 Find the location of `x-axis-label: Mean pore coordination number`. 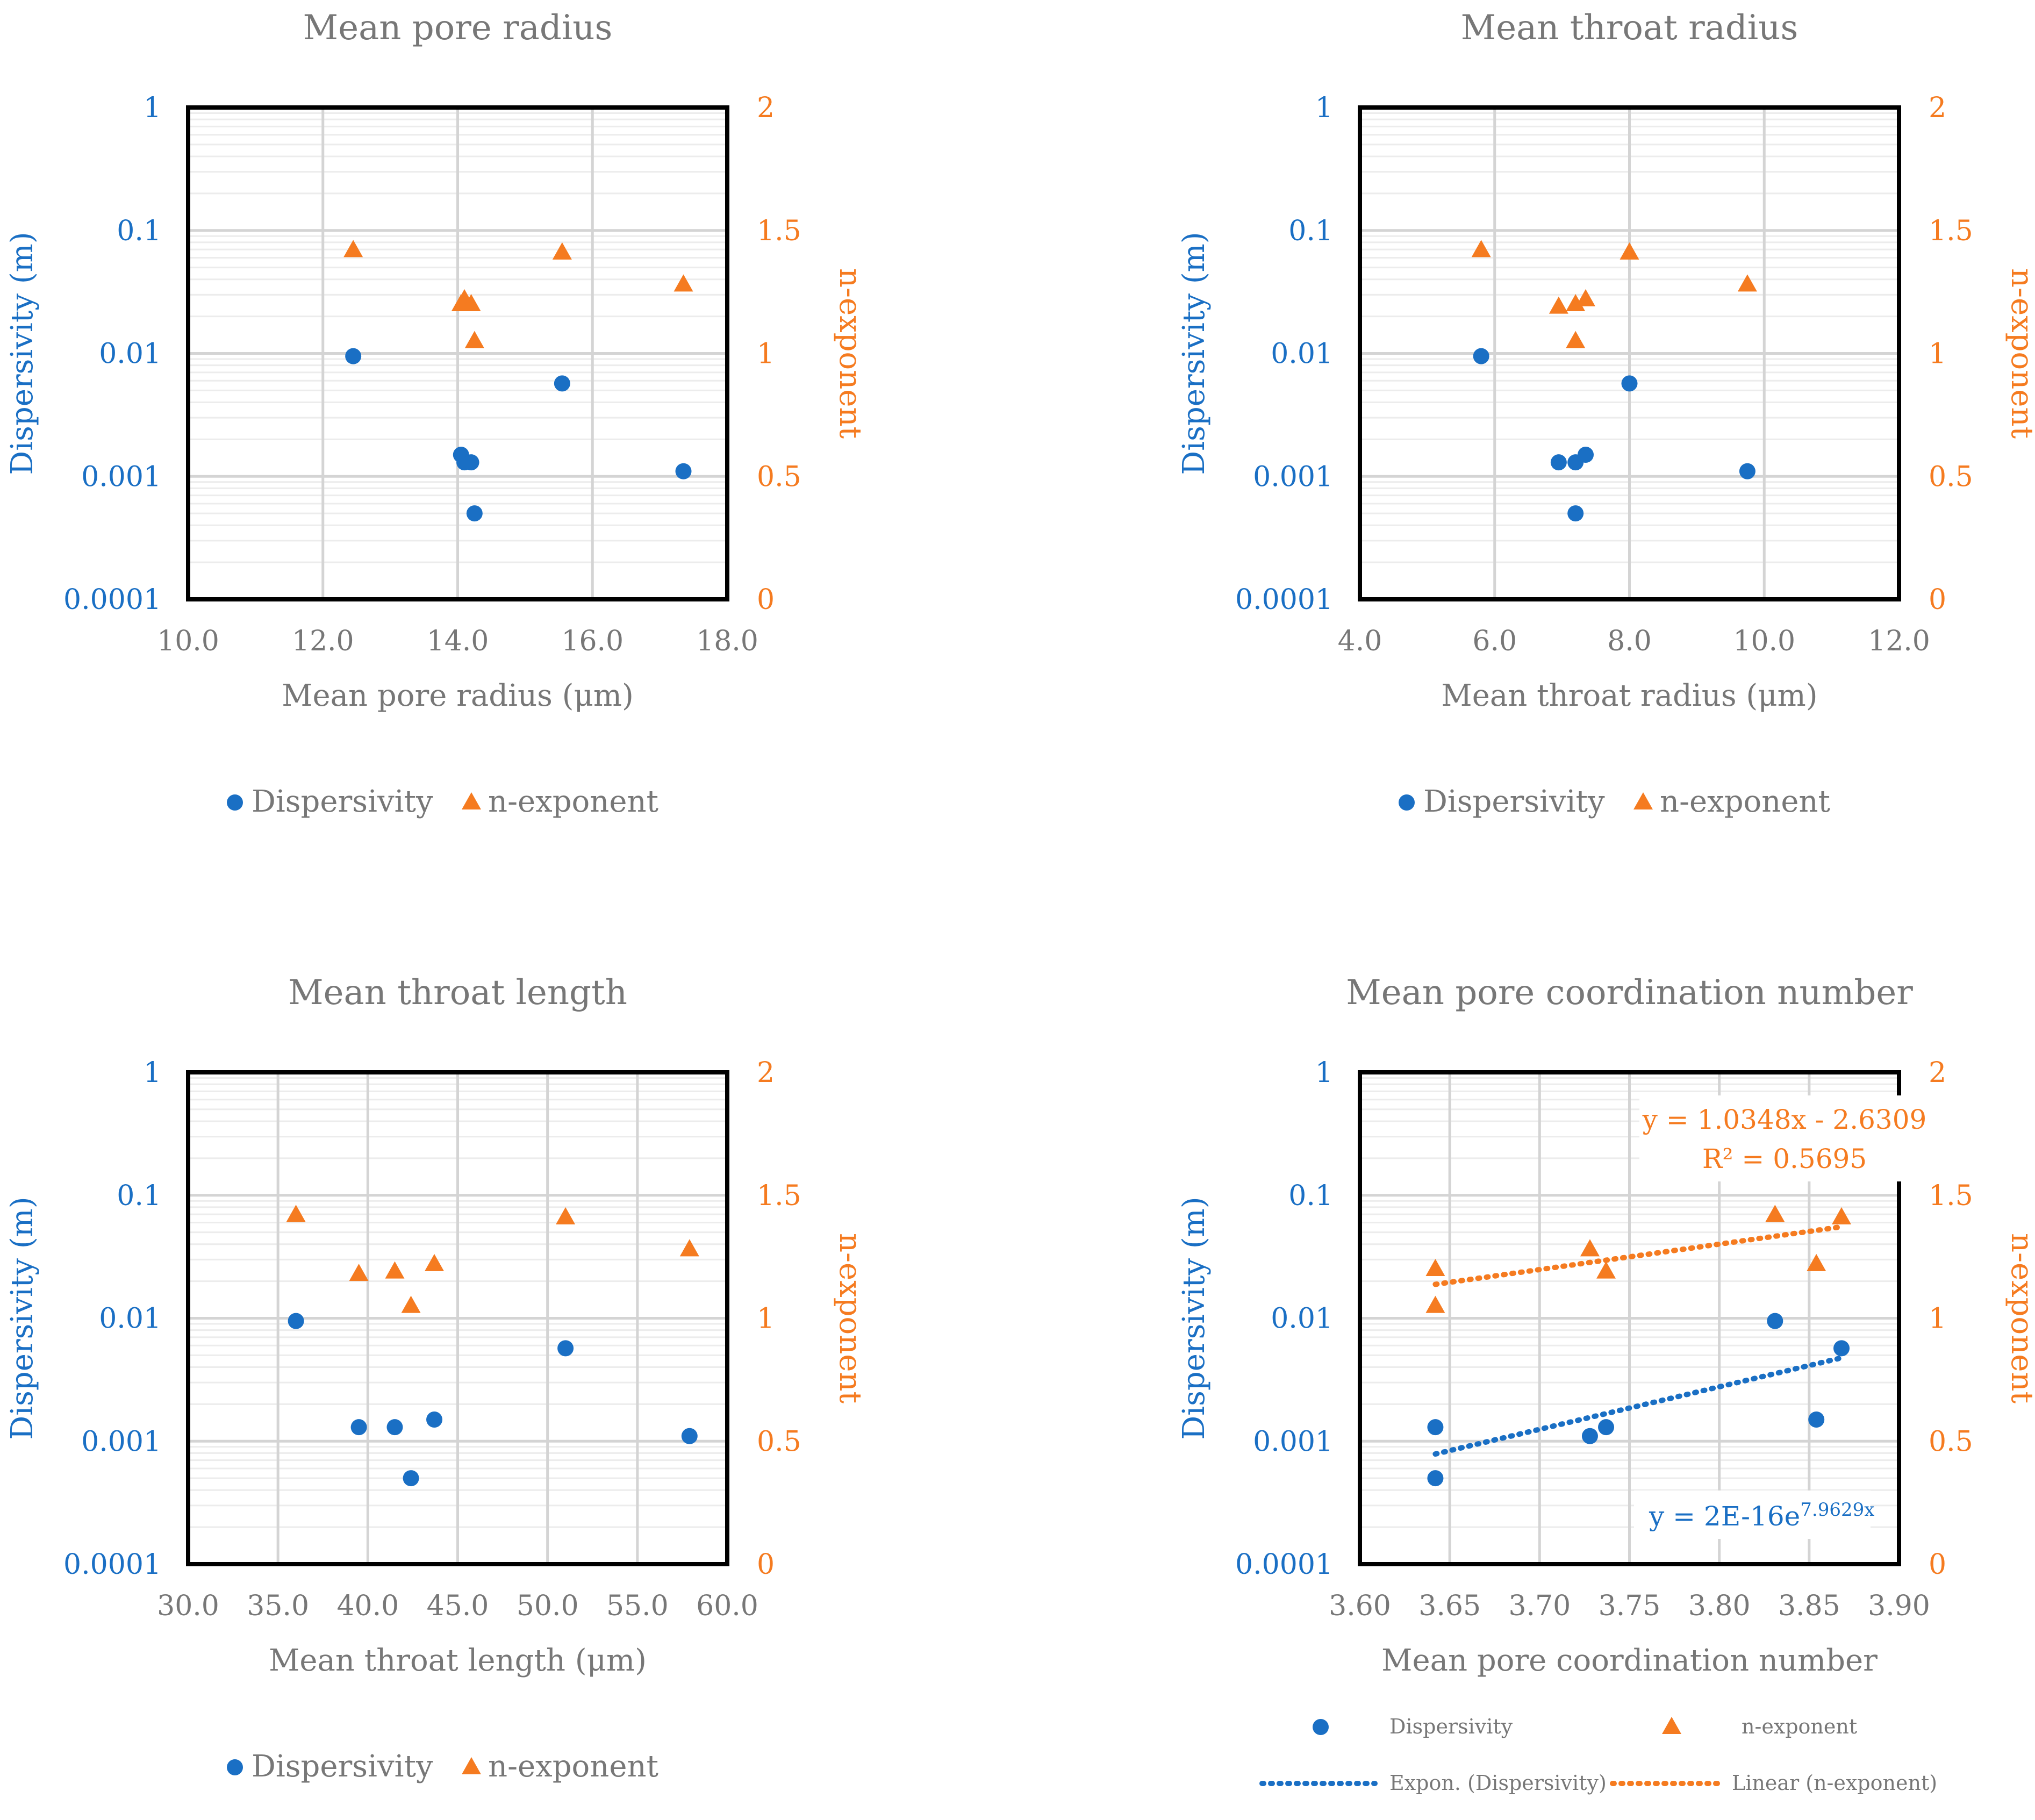

x-axis-label: Mean pore coordination number is located at coordinates (1629, 1661).